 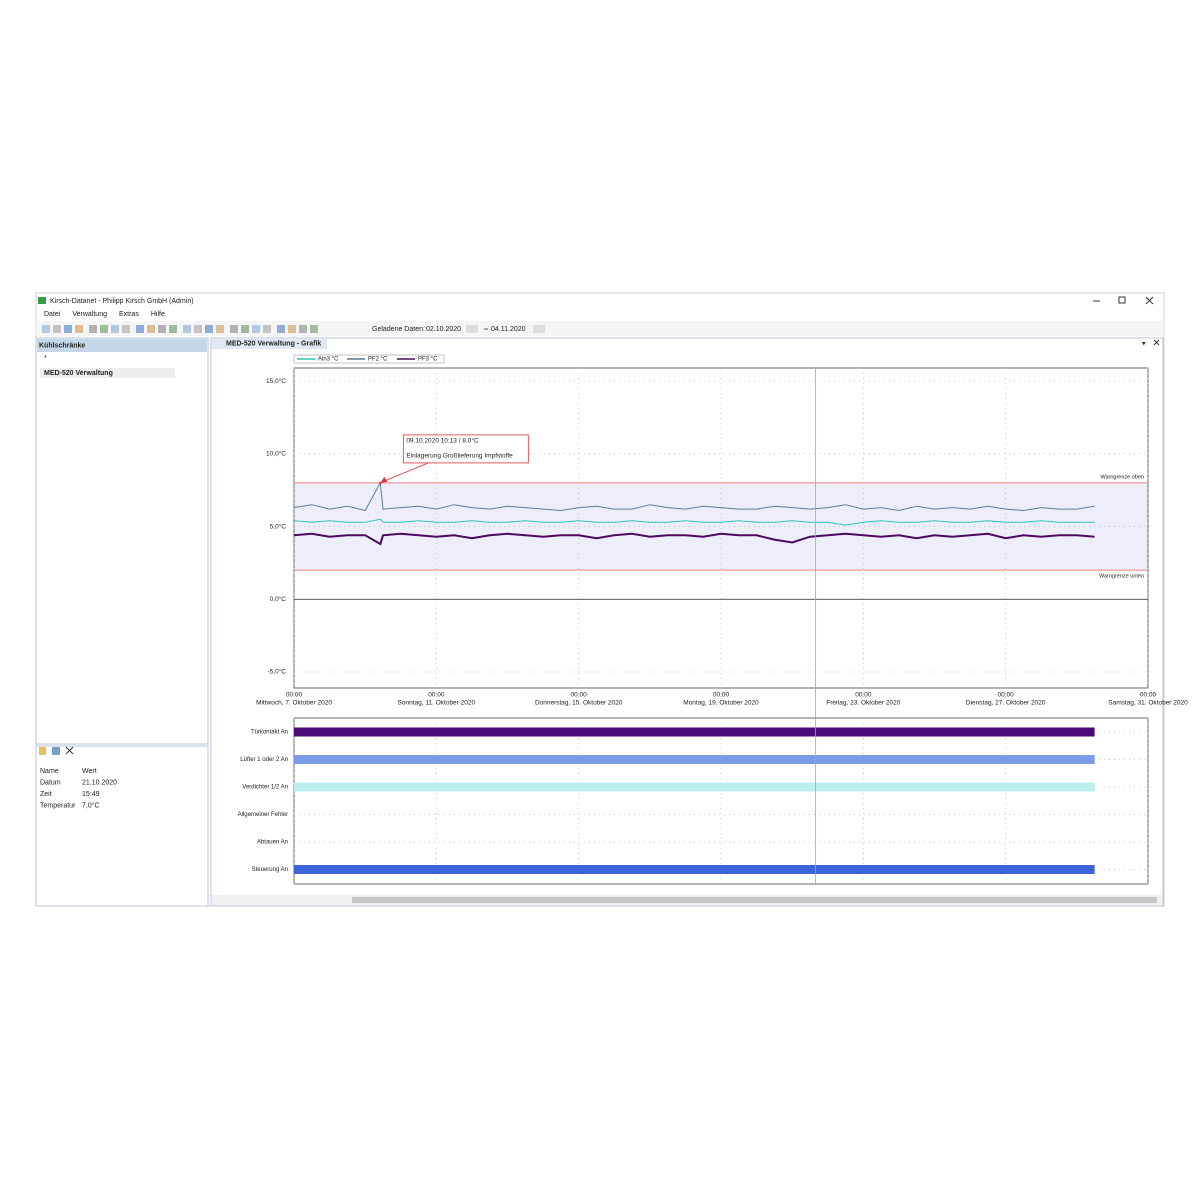 What do you see at coordinates (754, 900) in the screenshot?
I see `scroll-thumb` at bounding box center [754, 900].